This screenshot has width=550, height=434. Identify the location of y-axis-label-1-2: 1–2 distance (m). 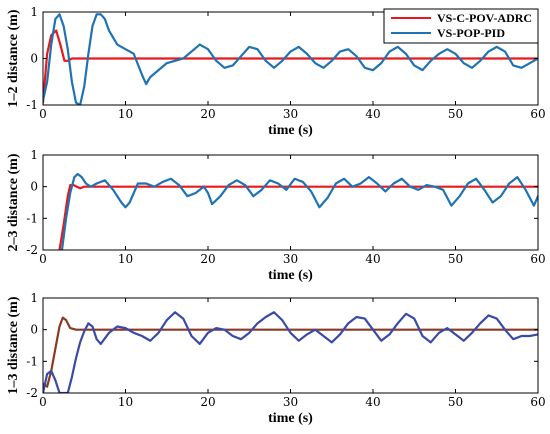
(13, 58).